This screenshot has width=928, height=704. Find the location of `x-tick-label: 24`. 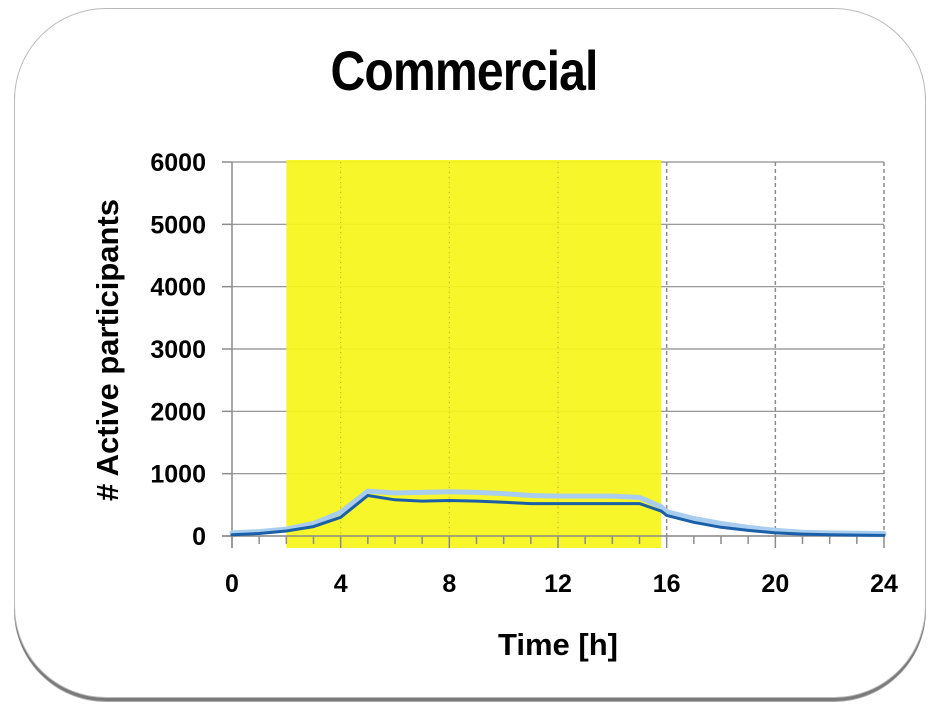

x-tick-label: 24 is located at coordinates (884, 584).